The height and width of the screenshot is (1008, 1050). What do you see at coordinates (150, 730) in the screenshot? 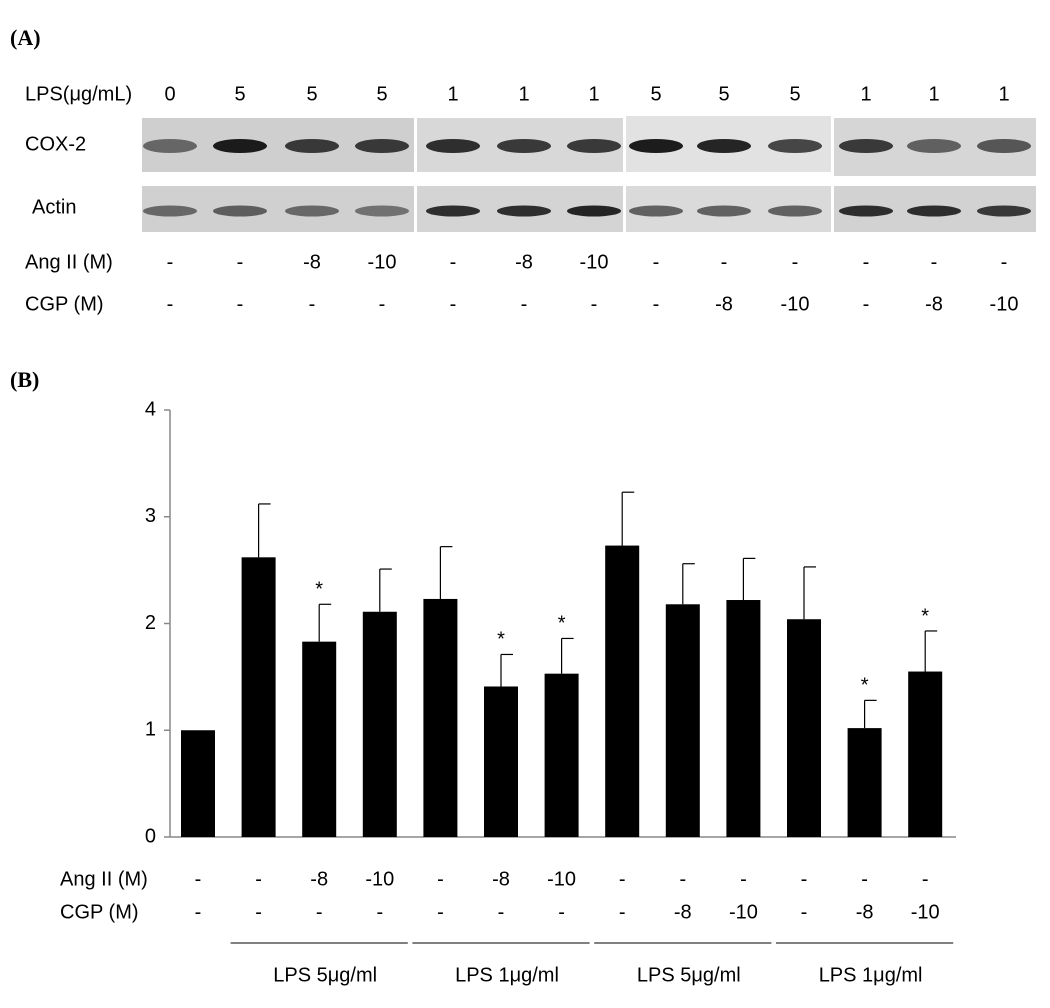
I see `y-tick-label: 1` at bounding box center [150, 730].